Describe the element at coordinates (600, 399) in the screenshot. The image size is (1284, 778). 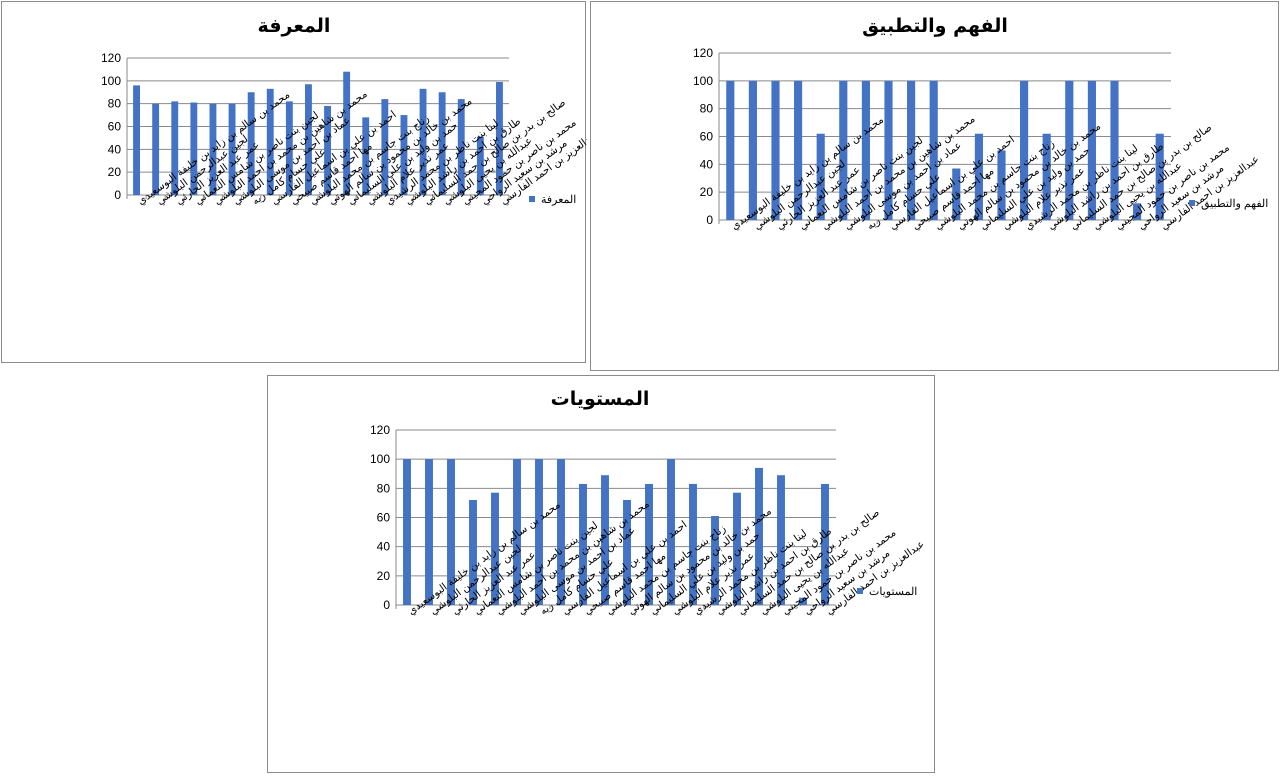
I see `chart-title: المستويات` at that location.